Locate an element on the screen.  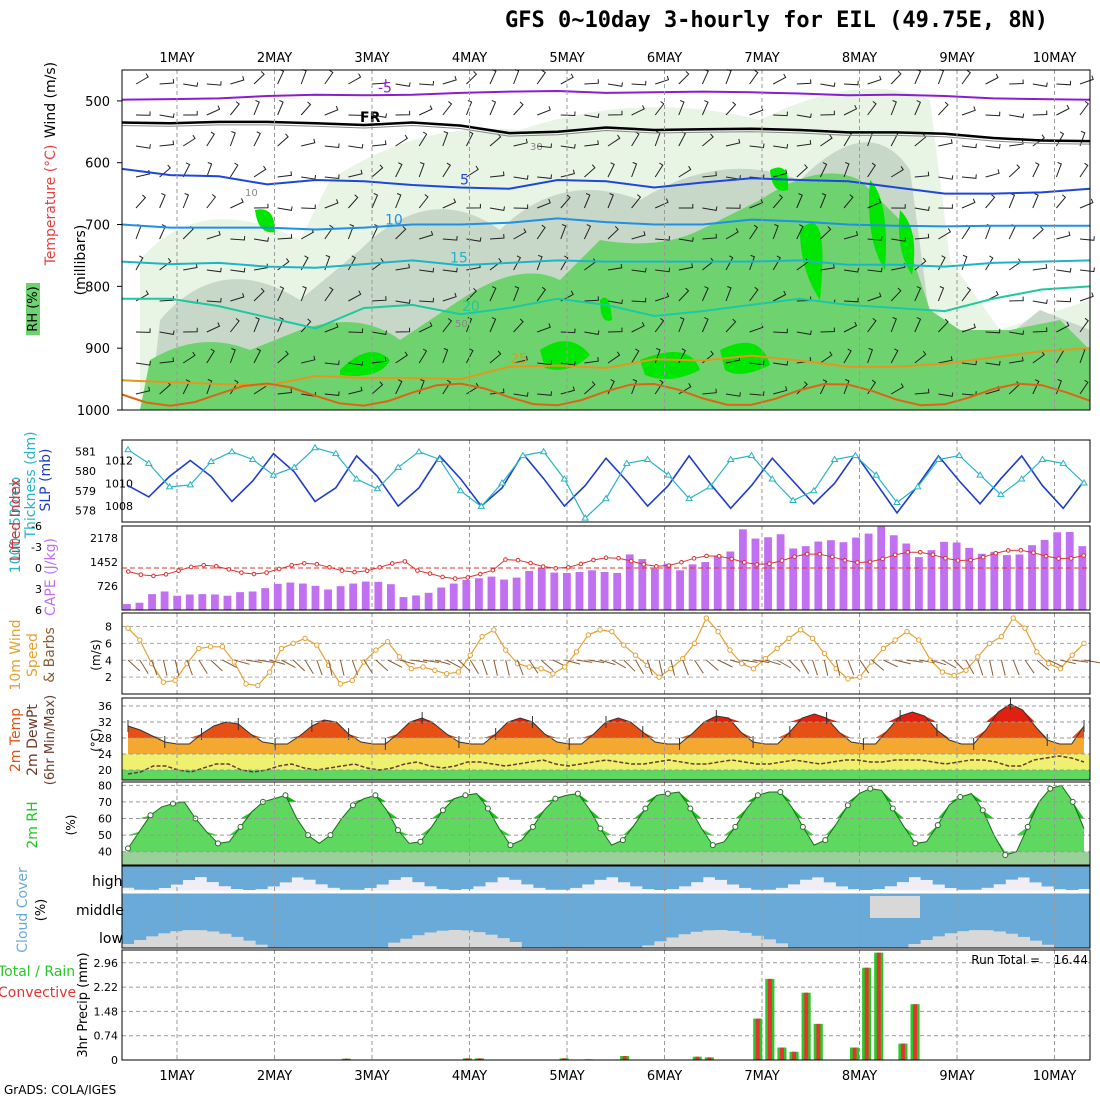
day-label-top: 10MAY is located at coordinates (1055, 58).